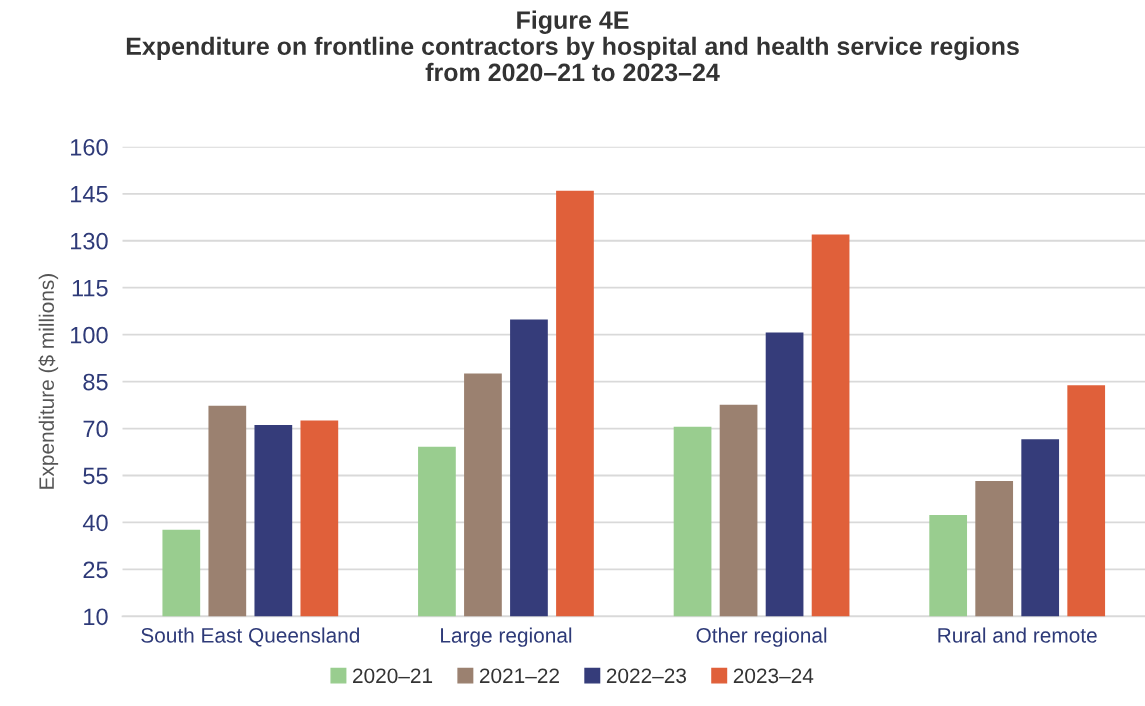 This screenshot has width=1145, height=706. Describe the element at coordinates (89, 335) in the screenshot. I see `y-tick-label: 100` at that location.